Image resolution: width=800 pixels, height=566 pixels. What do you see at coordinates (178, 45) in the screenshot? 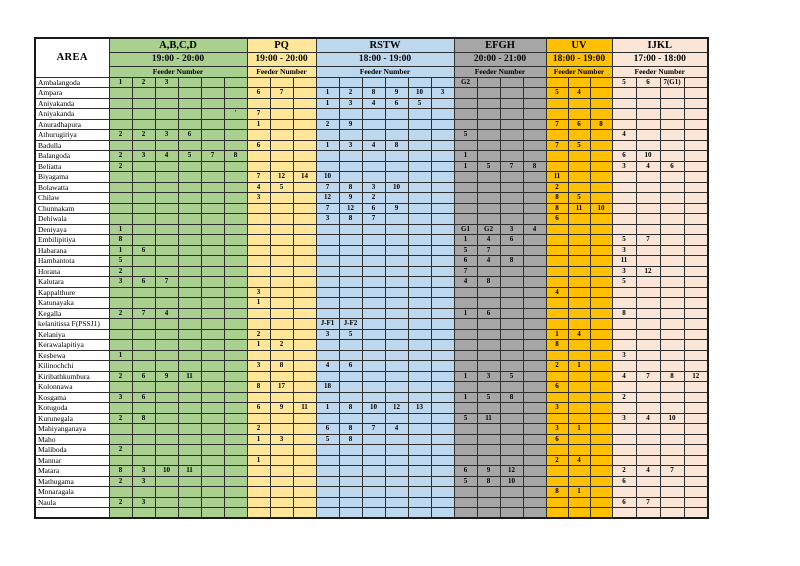
I see `group-header-abcd: A,B,C,D` at bounding box center [178, 45].